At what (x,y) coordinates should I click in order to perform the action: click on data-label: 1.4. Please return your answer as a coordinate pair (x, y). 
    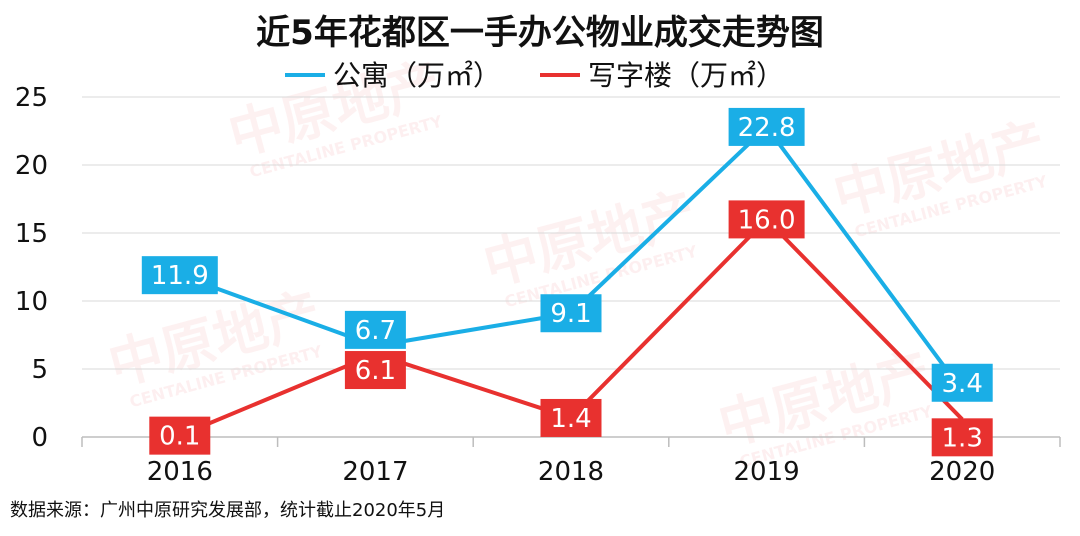
    Looking at the image, I should click on (571, 417).